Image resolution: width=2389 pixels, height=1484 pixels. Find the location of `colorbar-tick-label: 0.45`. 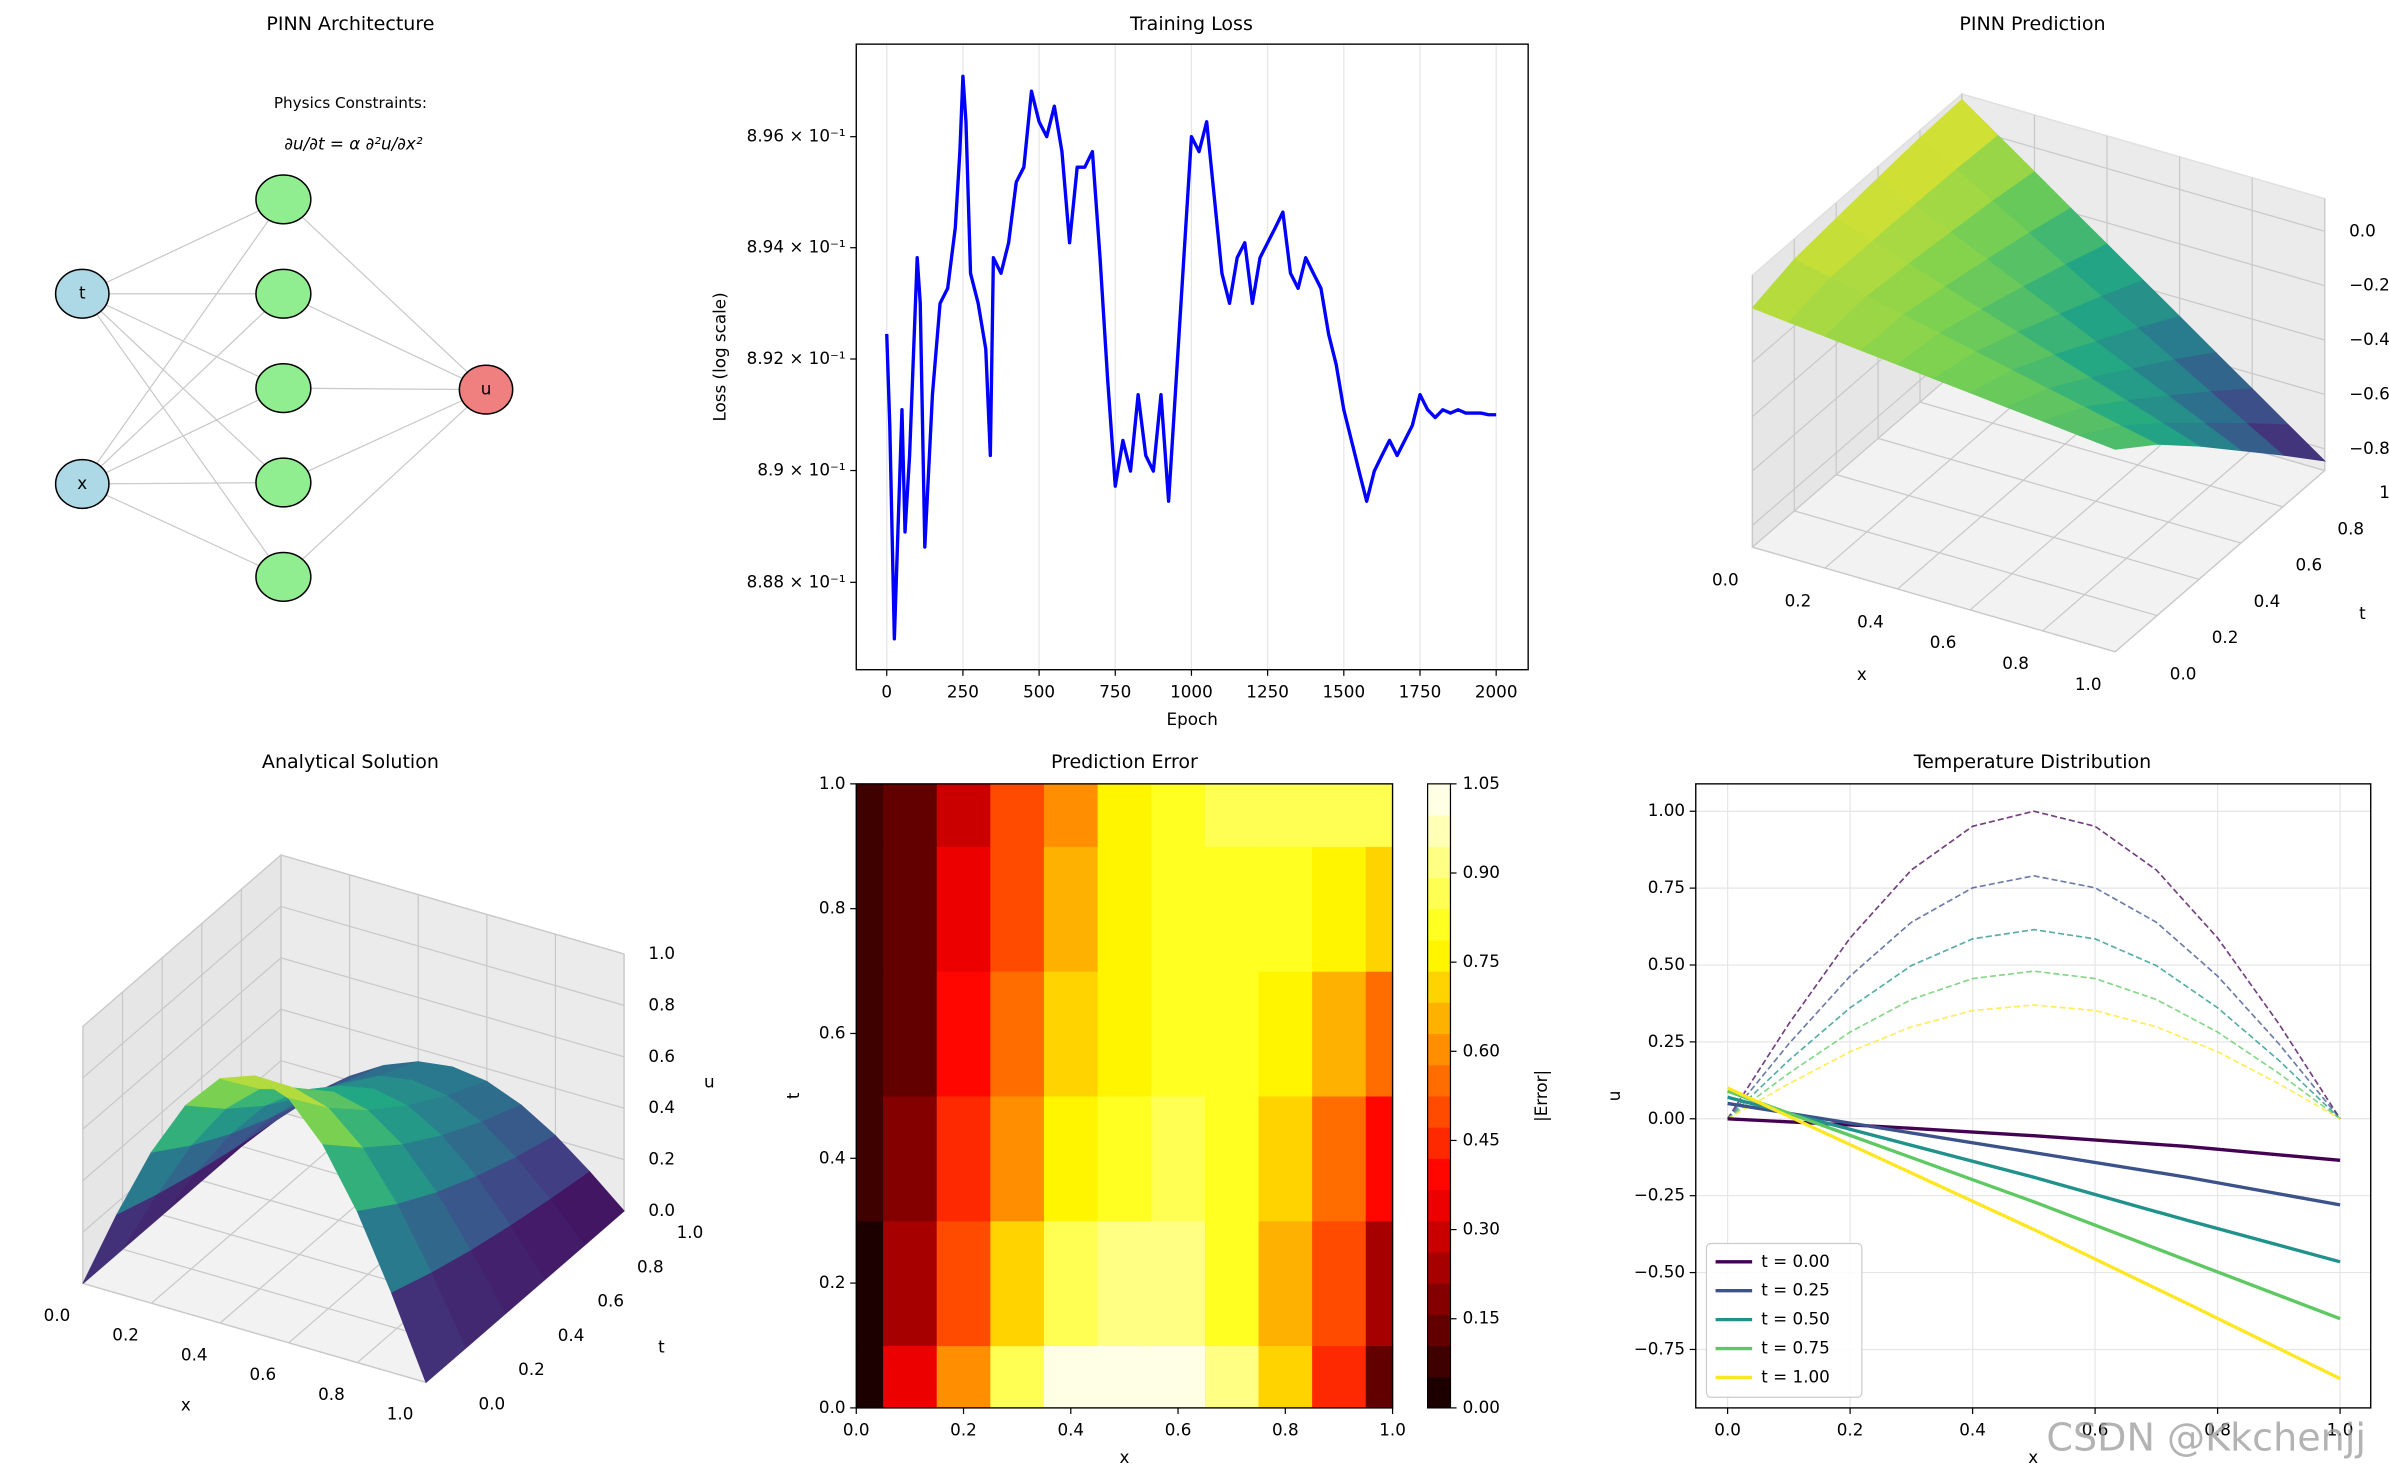

colorbar-tick-label: 0.45 is located at coordinates (1481, 1139).